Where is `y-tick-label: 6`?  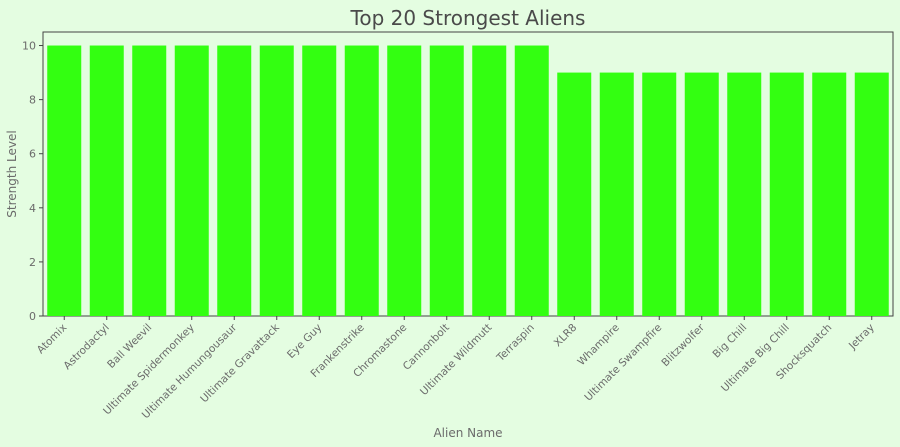 y-tick-label: 6 is located at coordinates (32, 154).